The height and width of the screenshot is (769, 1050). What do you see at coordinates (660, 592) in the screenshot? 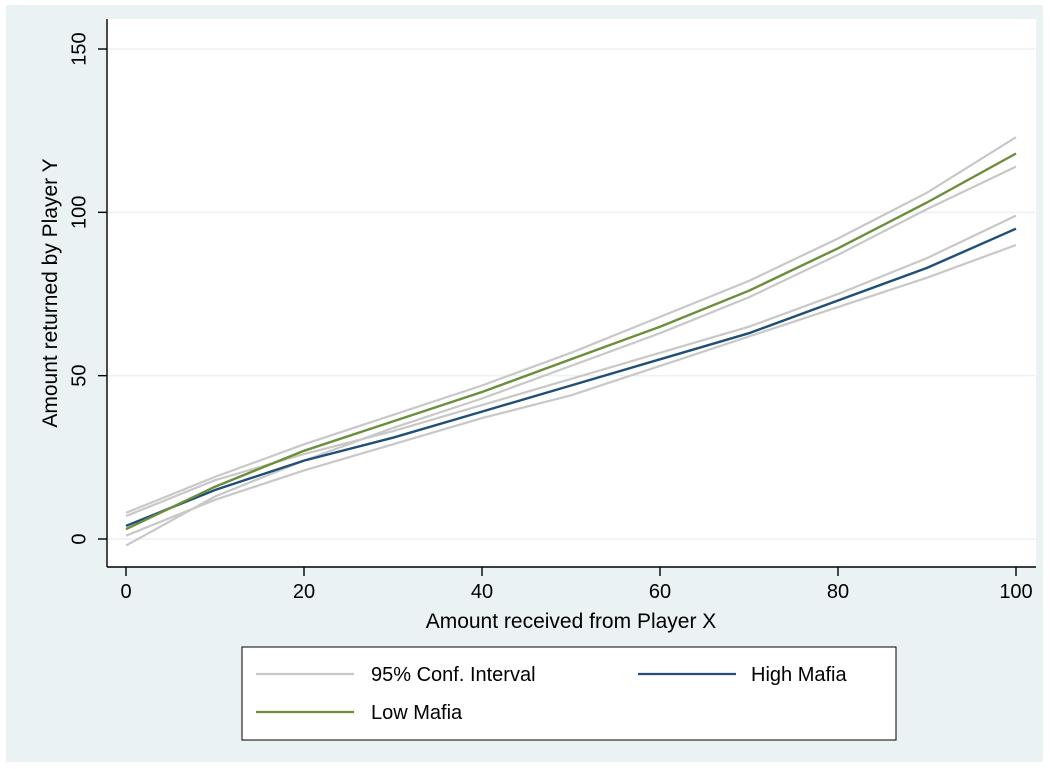
I see `x-tick-label: 60` at bounding box center [660, 592].